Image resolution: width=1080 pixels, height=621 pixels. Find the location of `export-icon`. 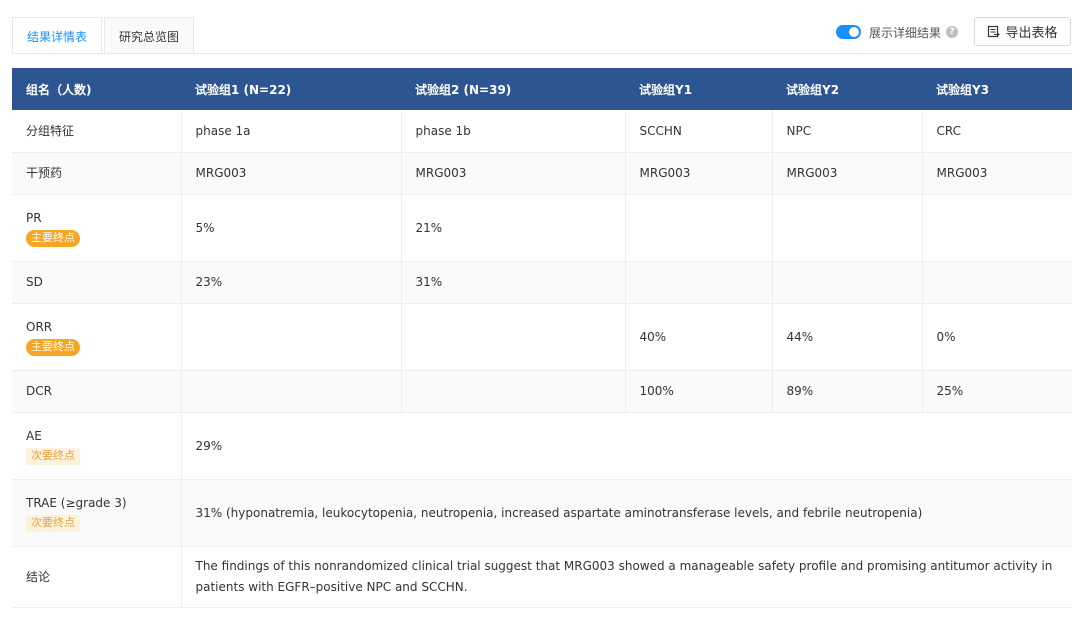

export-icon is located at coordinates (994, 31).